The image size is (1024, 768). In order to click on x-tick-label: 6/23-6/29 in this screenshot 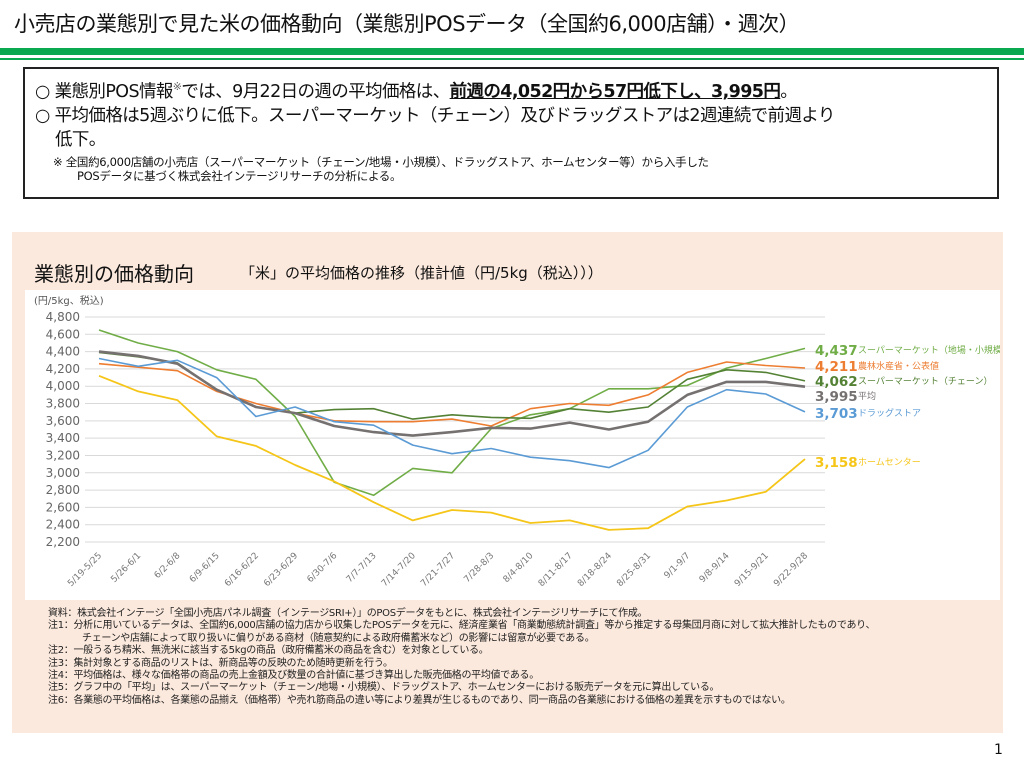, I will do `click(281, 570)`.